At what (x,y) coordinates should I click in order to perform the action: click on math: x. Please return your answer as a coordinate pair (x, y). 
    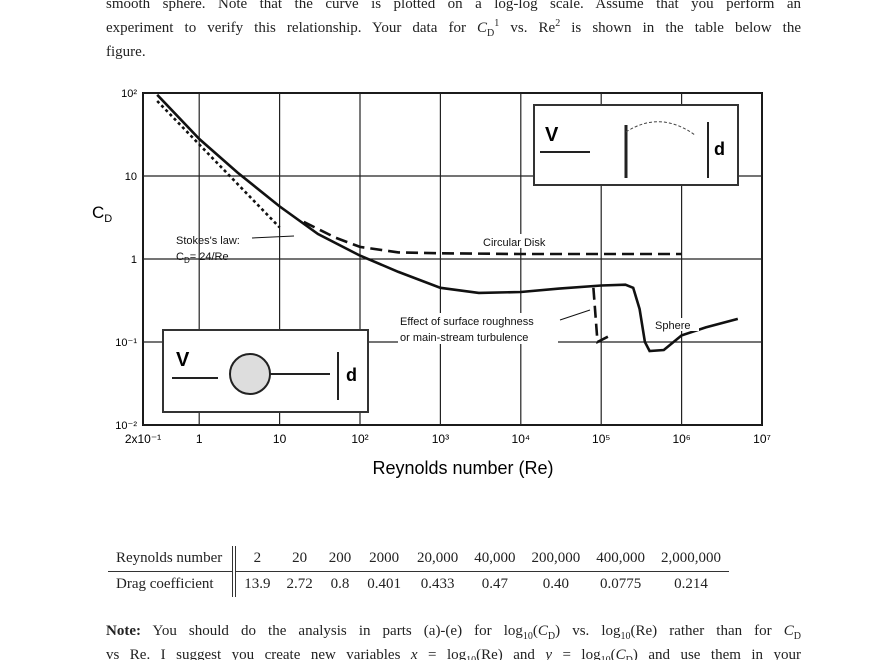
    Looking at the image, I should click on (414, 653).